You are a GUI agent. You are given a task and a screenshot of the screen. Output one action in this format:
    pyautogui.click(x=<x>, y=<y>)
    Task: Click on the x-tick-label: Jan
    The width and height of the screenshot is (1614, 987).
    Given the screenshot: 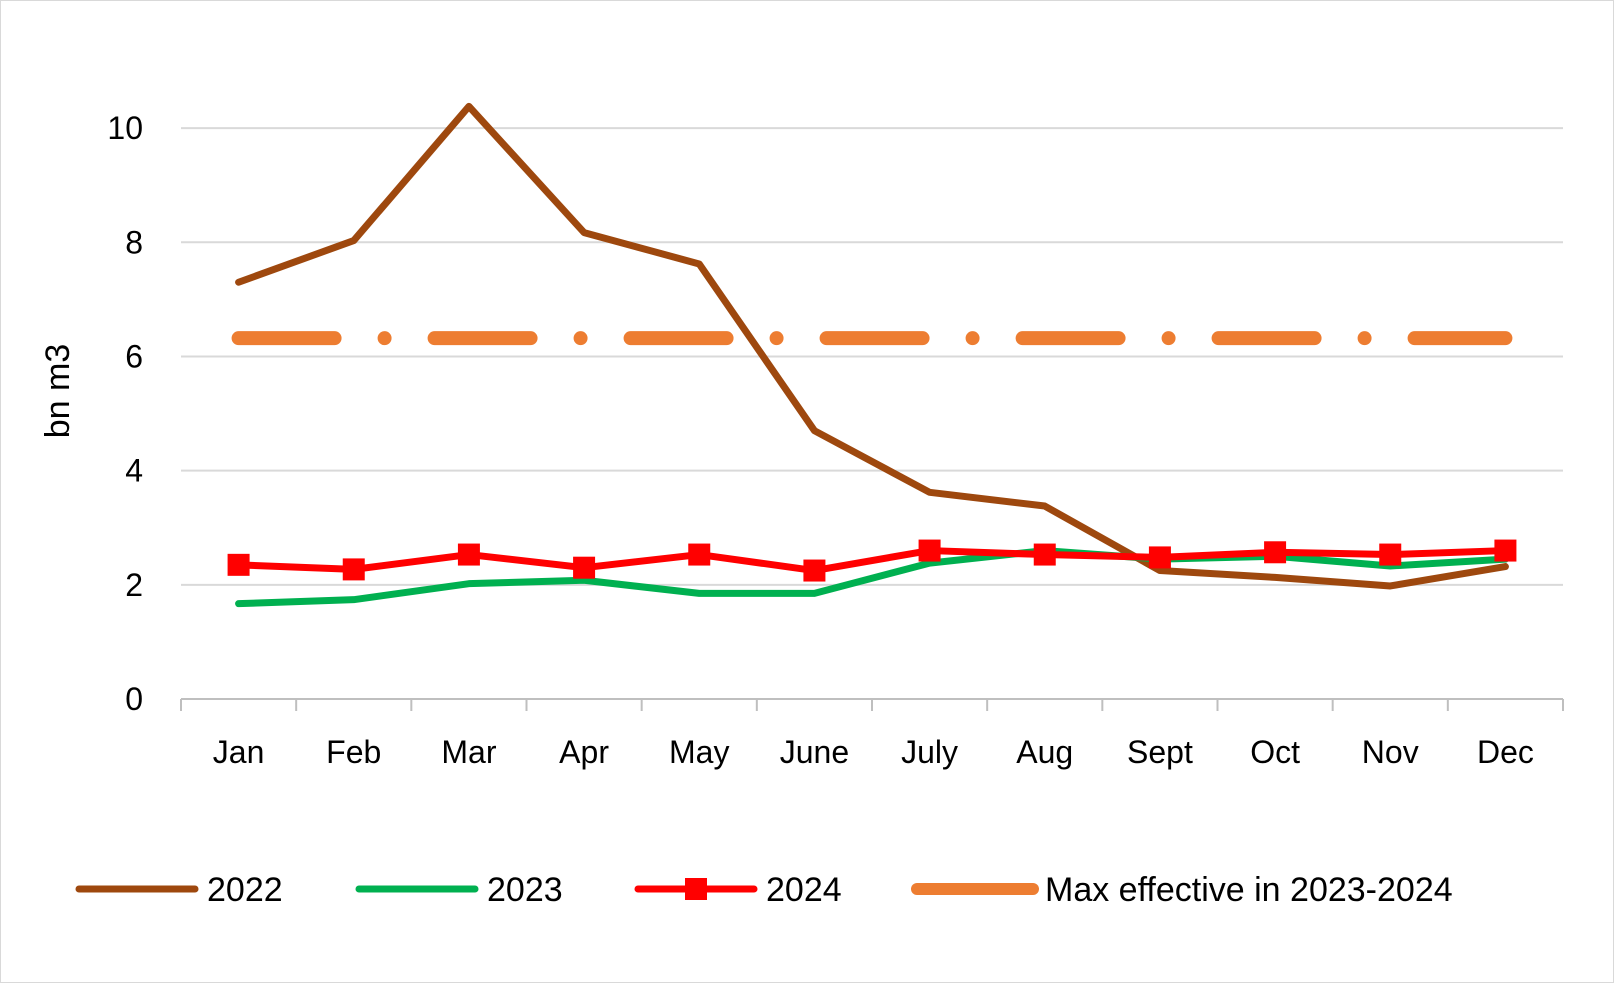 What is the action you would take?
    pyautogui.click(x=239, y=752)
    